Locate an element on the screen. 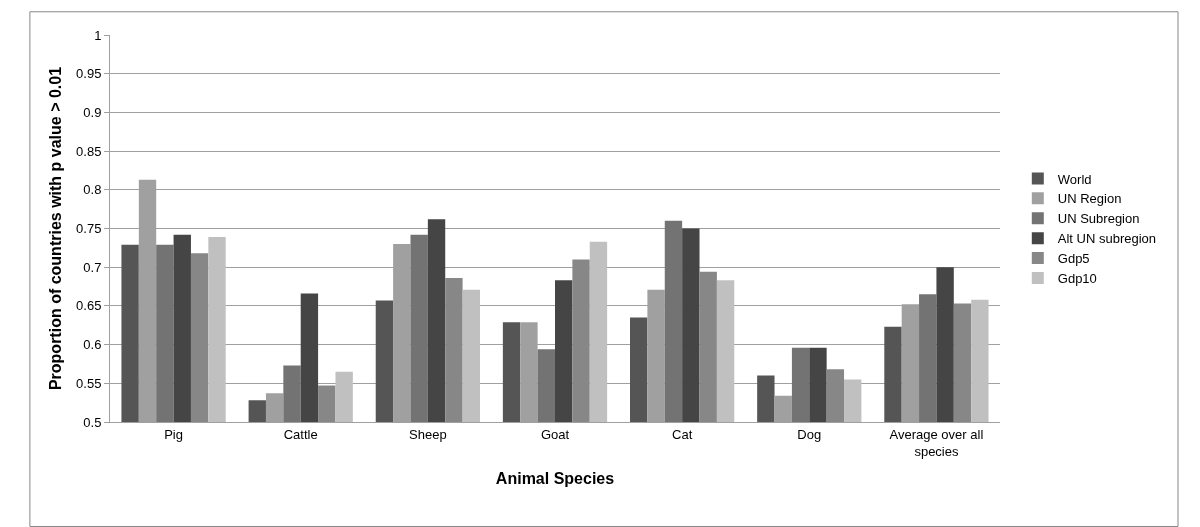  legend-label: UN Region is located at coordinates (1089, 199).